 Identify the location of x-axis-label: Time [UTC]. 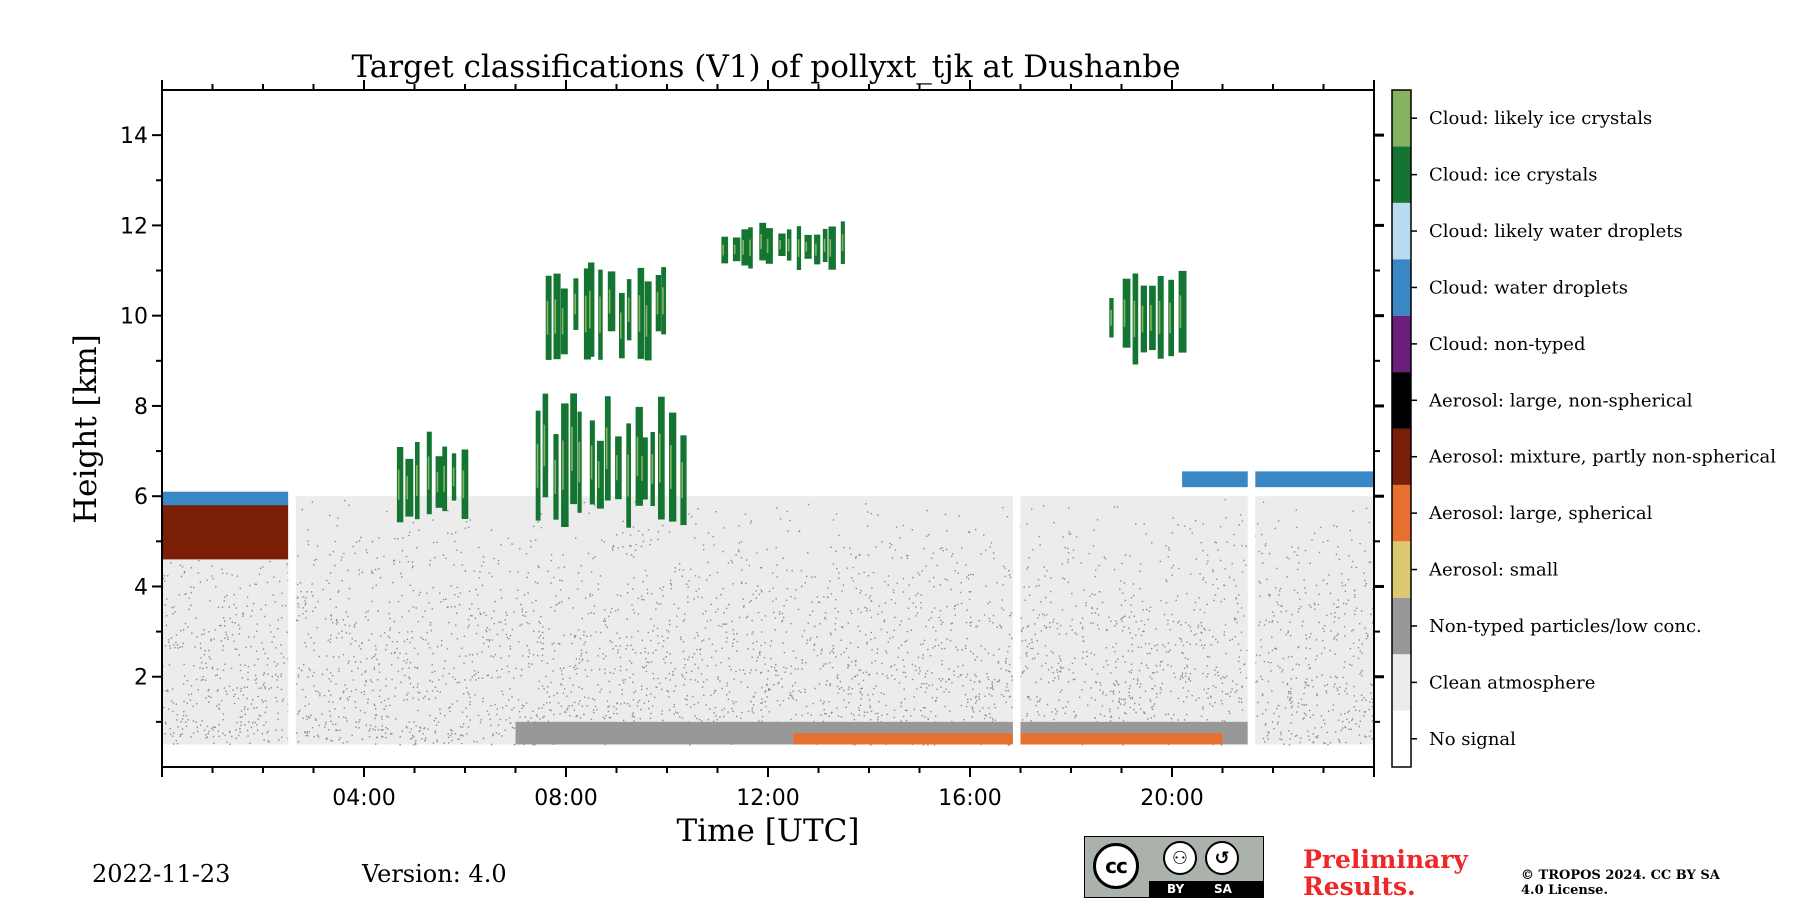
(768, 831).